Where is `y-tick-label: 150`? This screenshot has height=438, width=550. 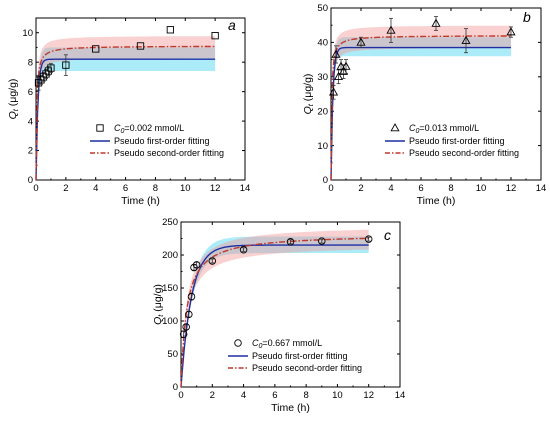 y-tick-label: 150 is located at coordinates (170, 288).